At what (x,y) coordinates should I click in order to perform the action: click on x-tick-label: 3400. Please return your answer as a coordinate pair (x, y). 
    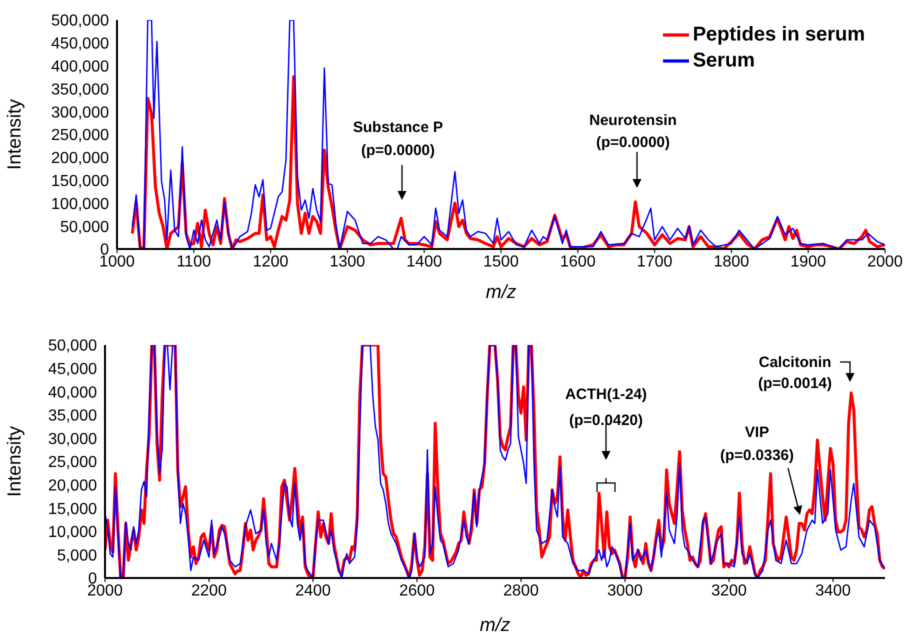
    Looking at the image, I should click on (833, 591).